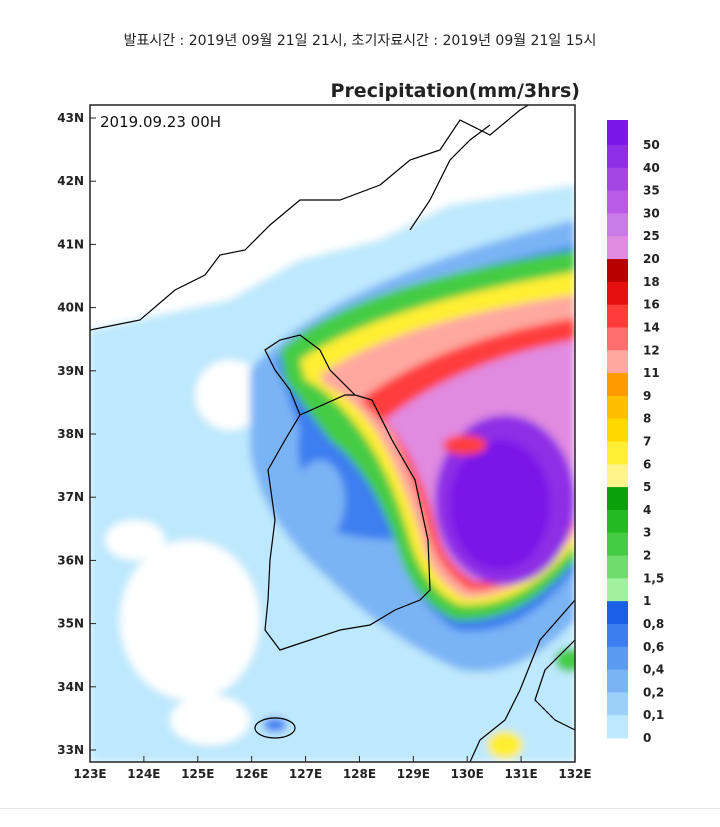 Image resolution: width=720 pixels, height=827 pixels. Describe the element at coordinates (520, 774) in the screenshot. I see `lon-label: 131E` at that location.